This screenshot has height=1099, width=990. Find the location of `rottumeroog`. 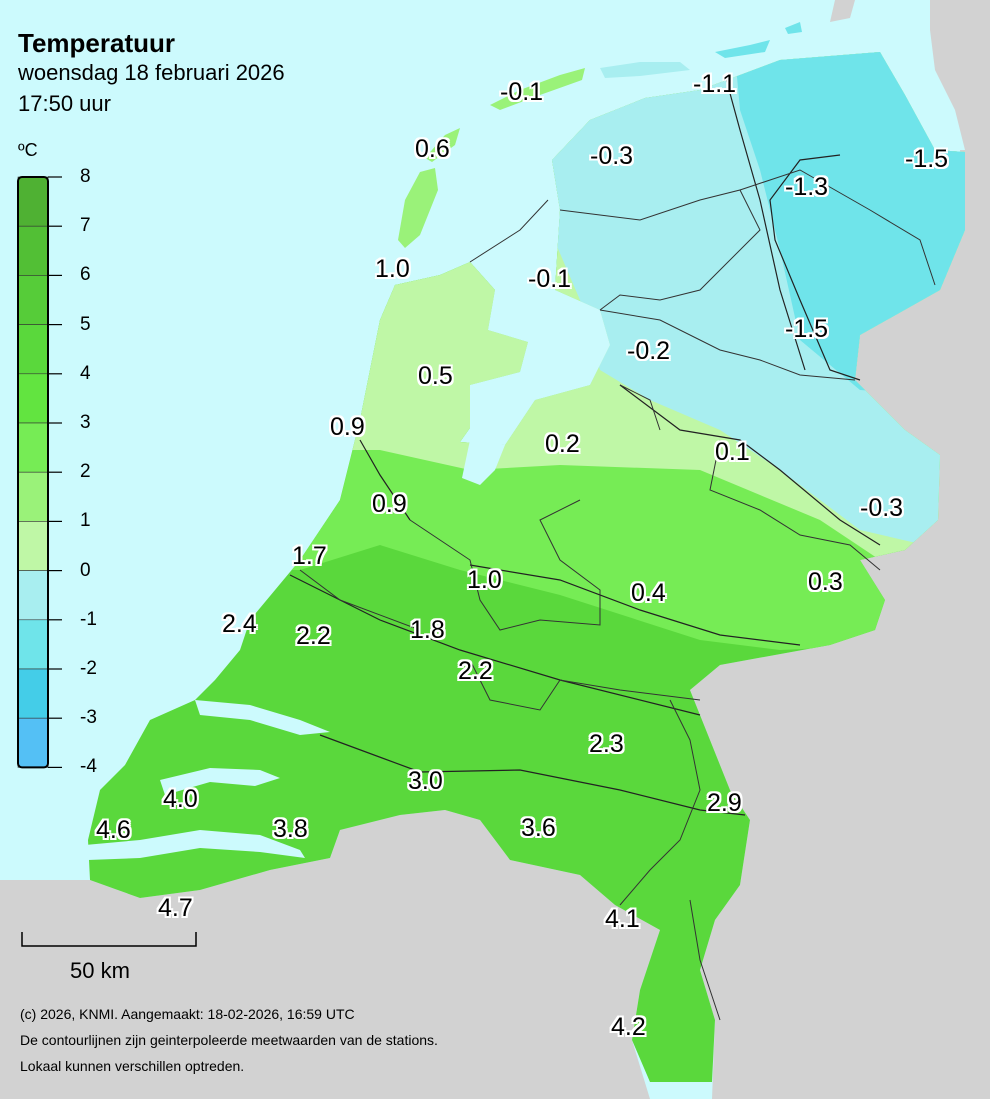

rottumeroog is located at coordinates (793, 28).